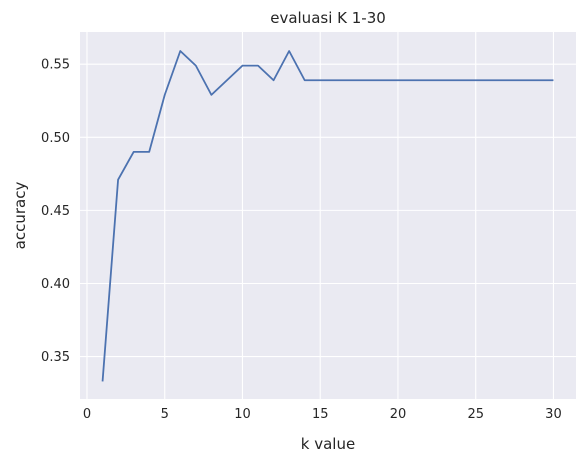 The image size is (586, 463). Describe the element at coordinates (55, 138) in the screenshot. I see `y-tick-label: 0.50` at that location.